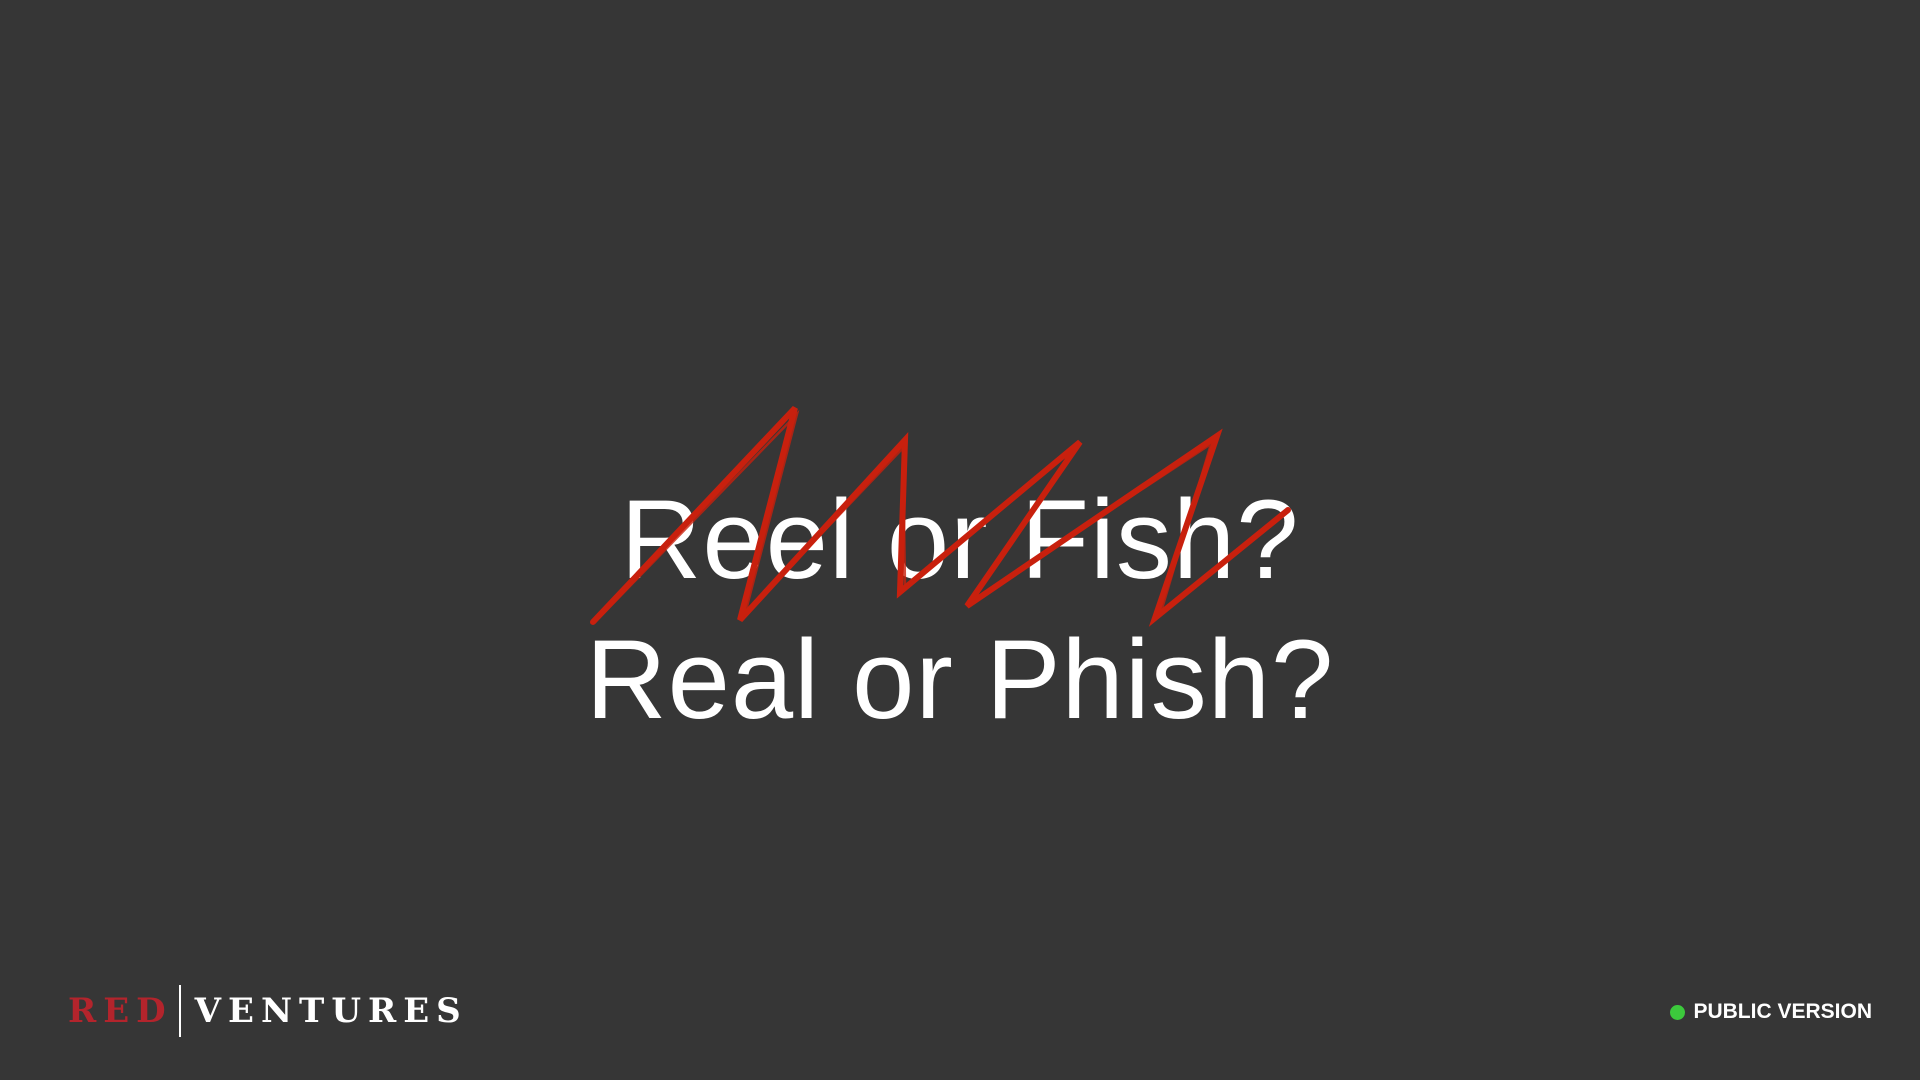  I want to click on public-version-badge: PUBLIC VERSION, so click(1771, 1012).